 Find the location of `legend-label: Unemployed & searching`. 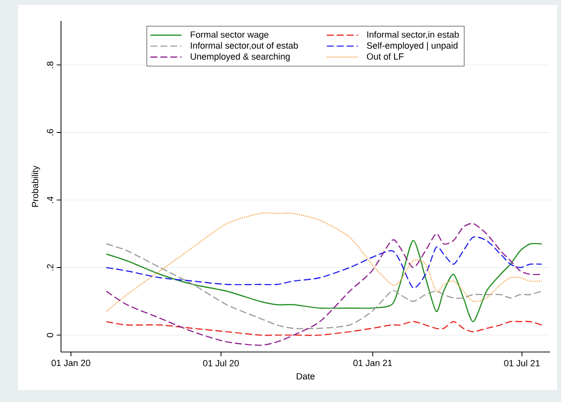

legend-label: Unemployed & searching is located at coordinates (240, 57).